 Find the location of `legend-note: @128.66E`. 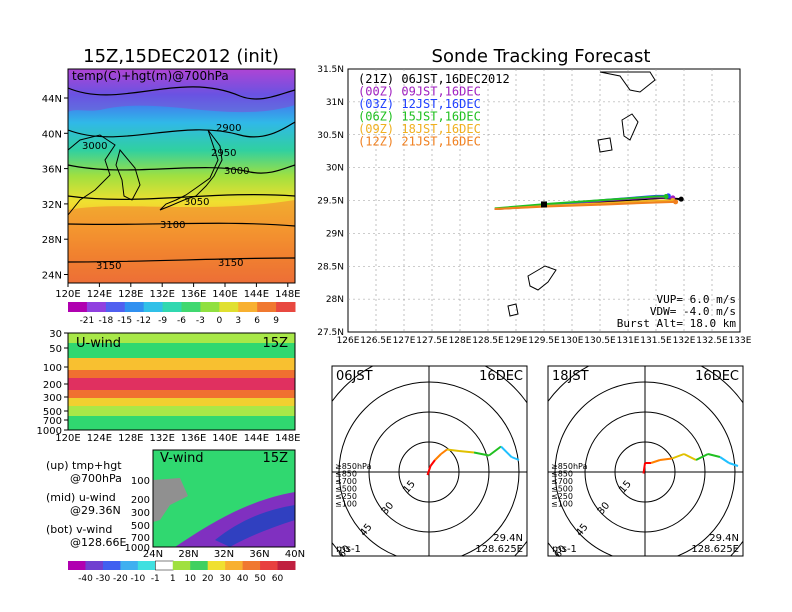

legend-note: @128.66E is located at coordinates (98, 542).